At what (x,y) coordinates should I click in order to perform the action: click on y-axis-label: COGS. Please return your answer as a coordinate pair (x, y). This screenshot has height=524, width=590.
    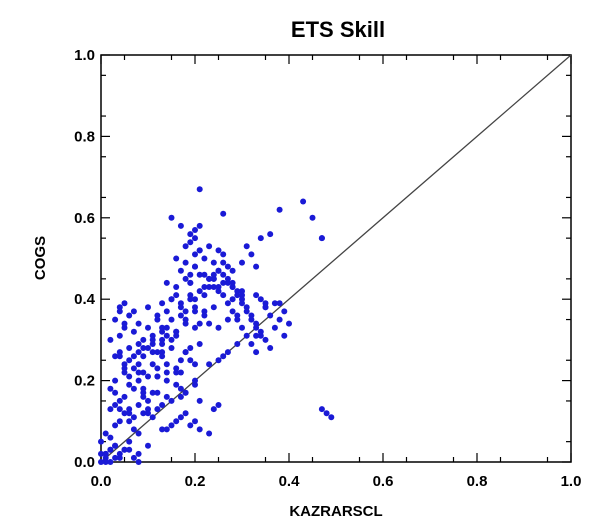
    Looking at the image, I should click on (40, 258).